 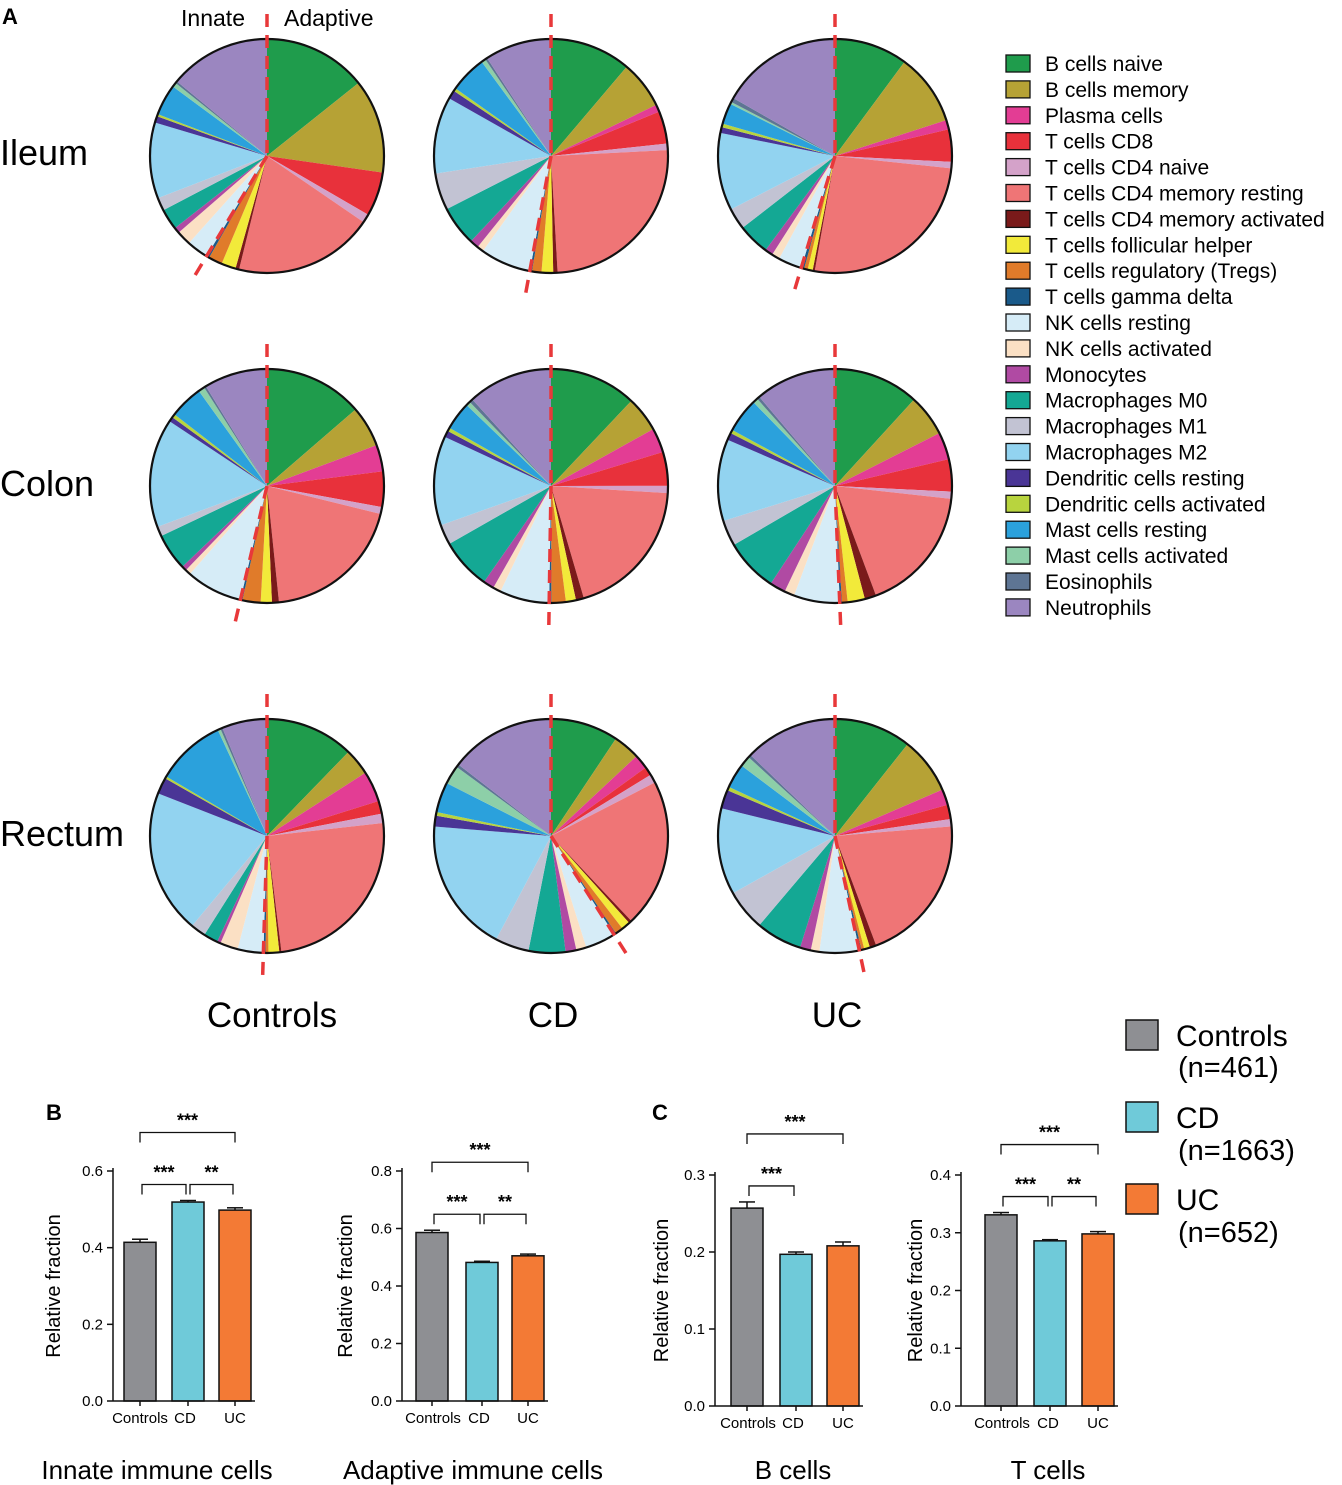 What do you see at coordinates (1135, 504) in the screenshot?
I see `legend-item-dendritic-cells-activated: Dendritic cells activated` at bounding box center [1135, 504].